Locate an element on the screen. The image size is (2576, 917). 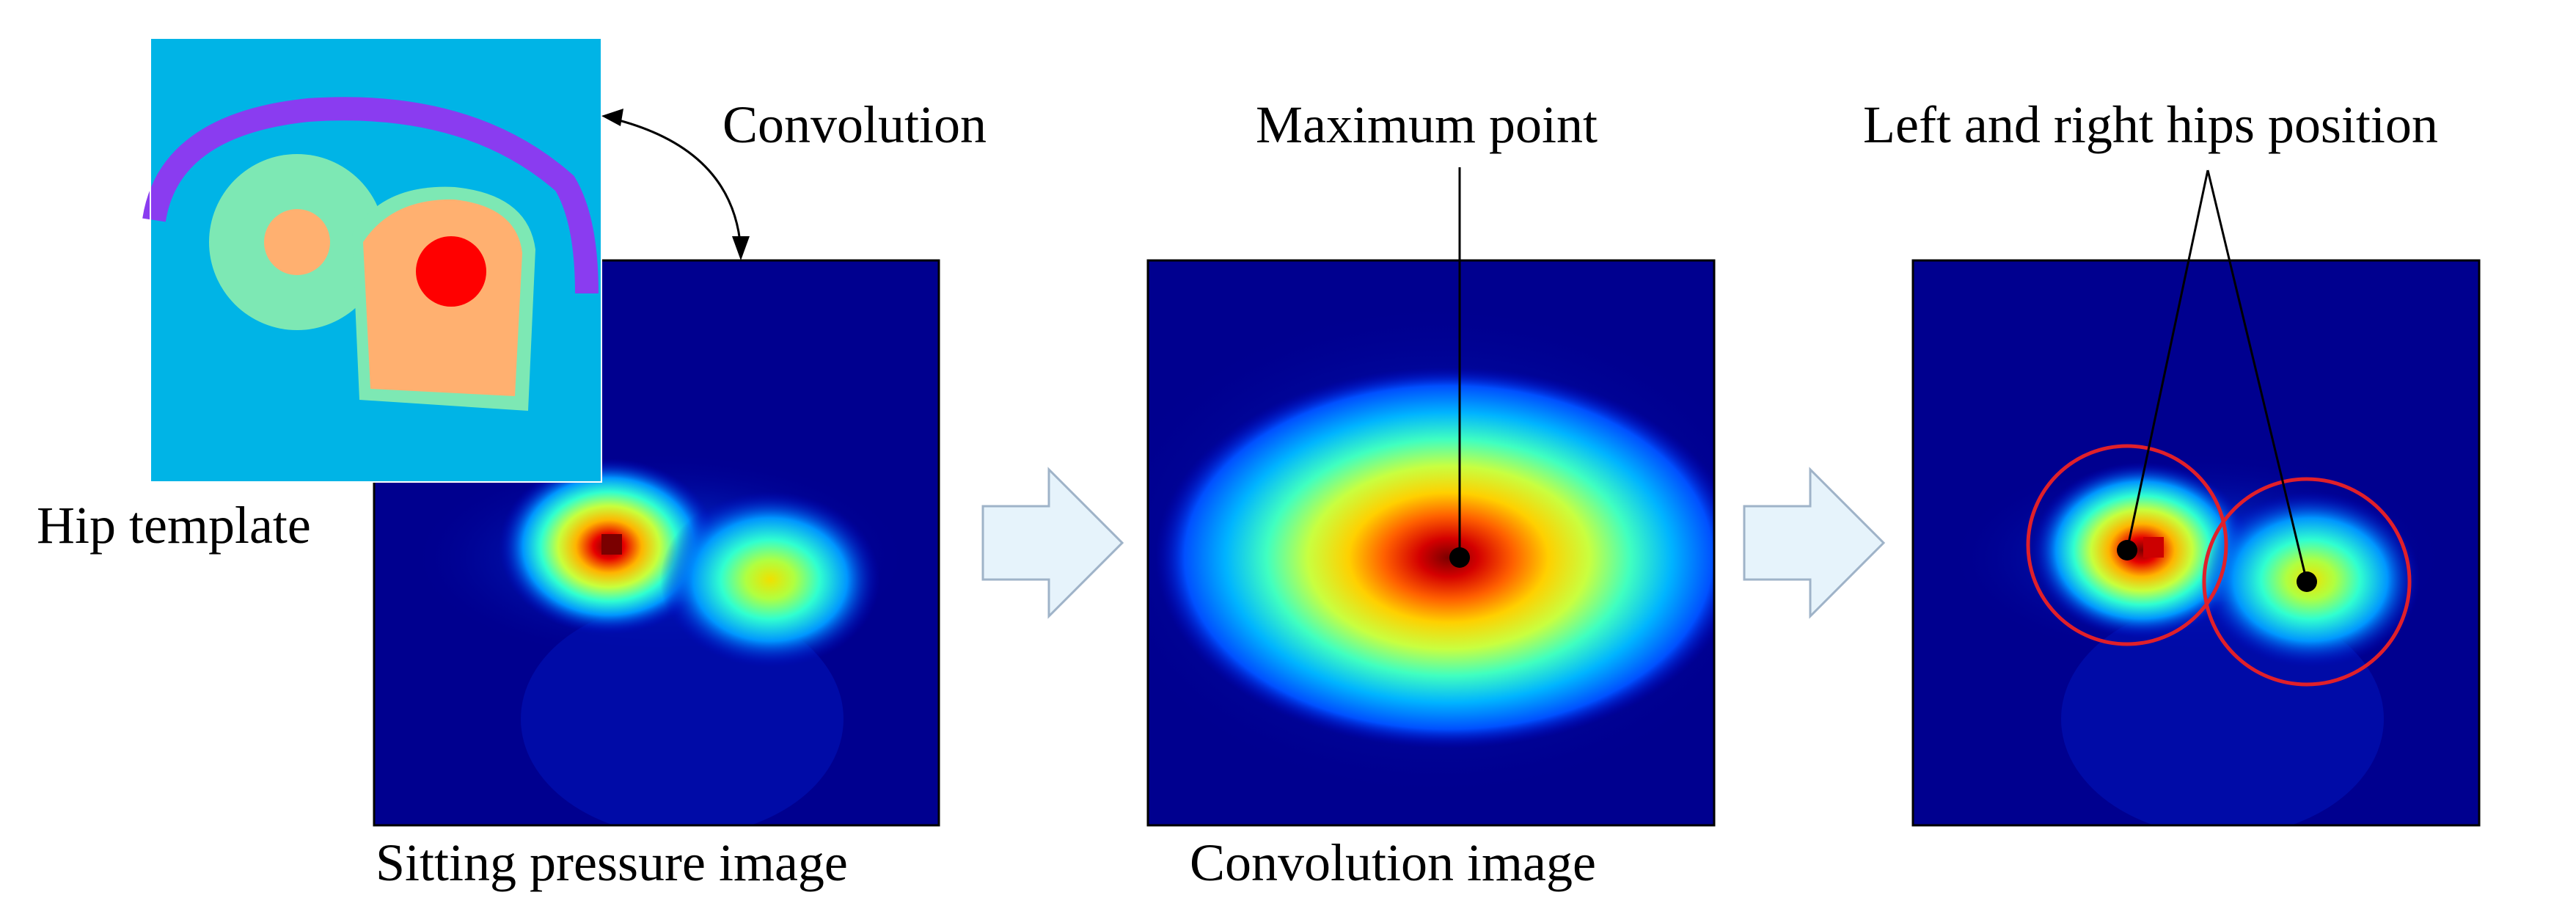
hips-position-frame is located at coordinates (2196, 543).